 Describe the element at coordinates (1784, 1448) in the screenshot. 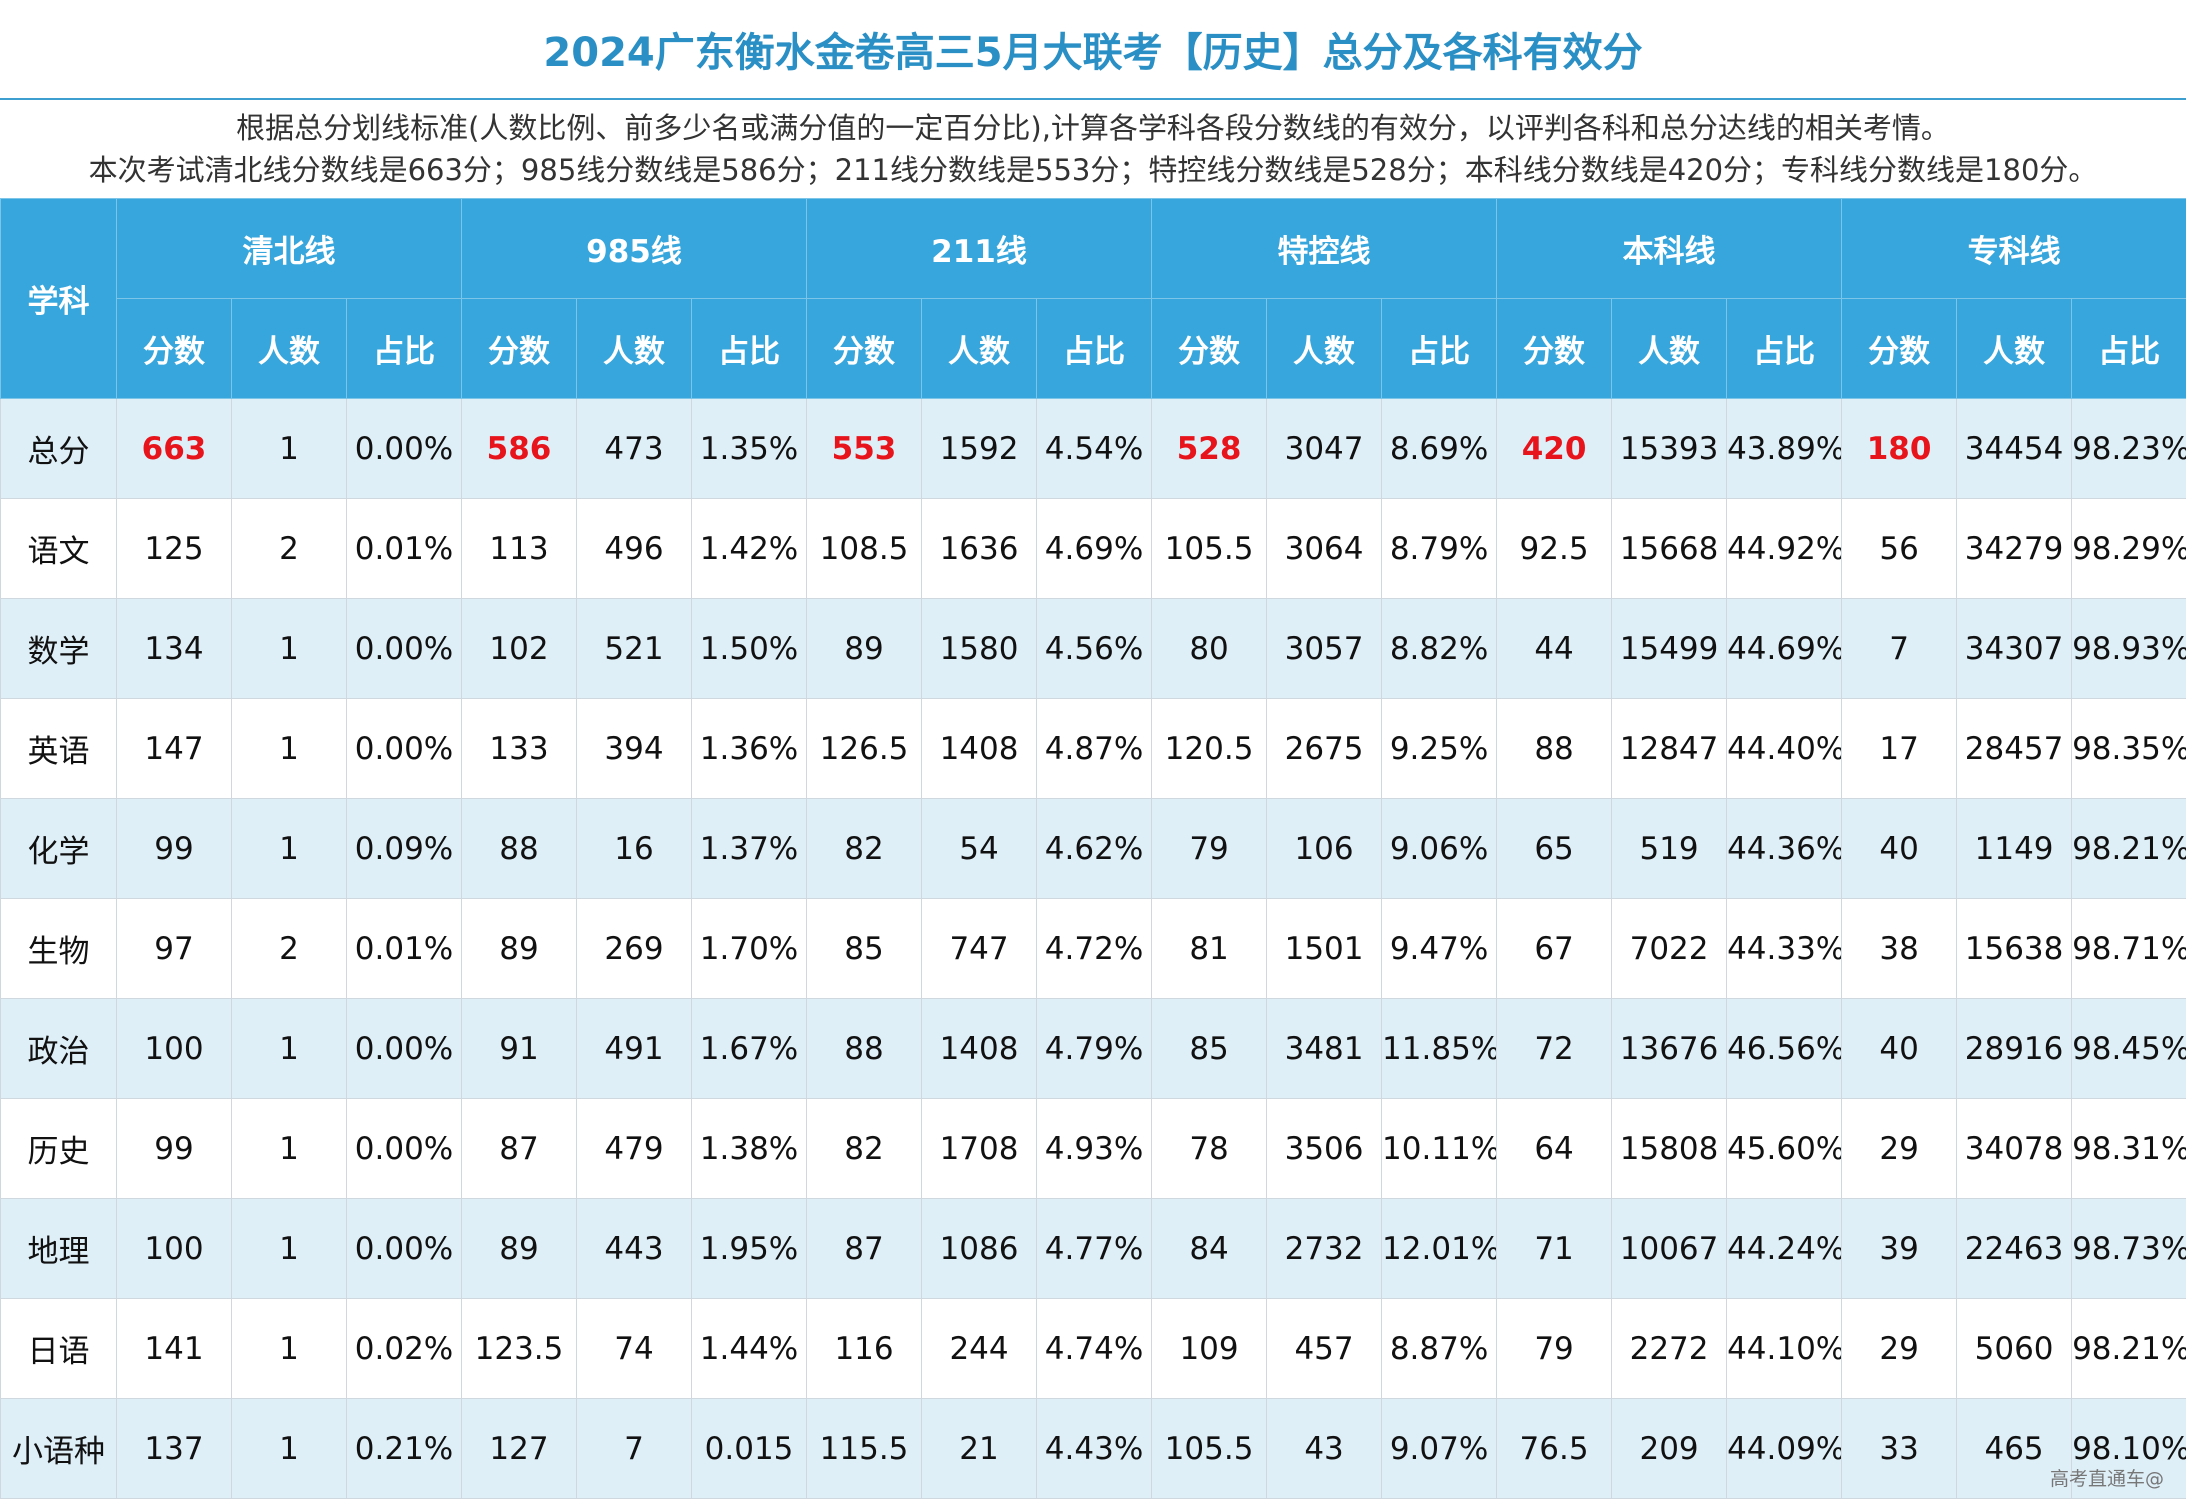

I see `table-cell: 44.09%` at that location.